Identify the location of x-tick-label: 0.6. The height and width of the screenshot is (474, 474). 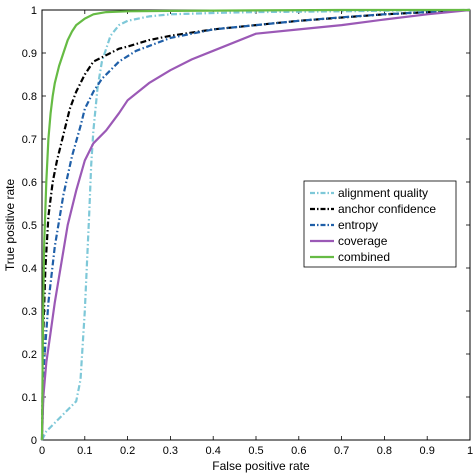
(298, 451).